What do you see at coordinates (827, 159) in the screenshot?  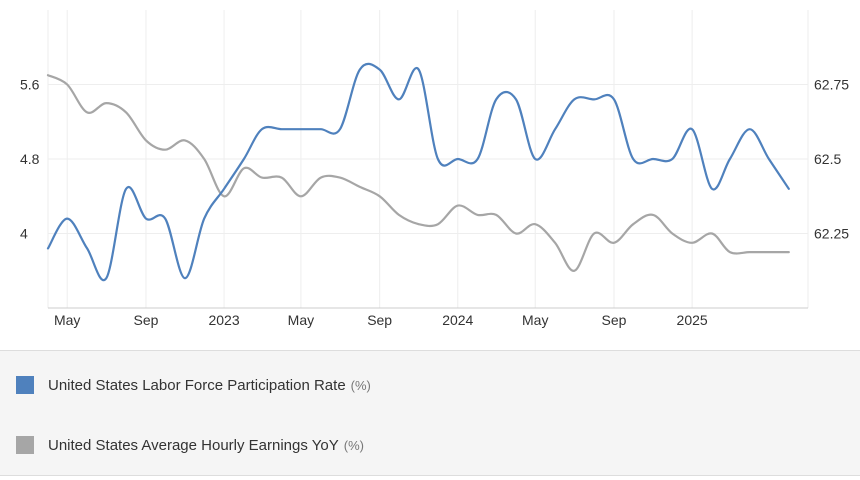 I see `right-y-tick-label: 62.5` at bounding box center [827, 159].